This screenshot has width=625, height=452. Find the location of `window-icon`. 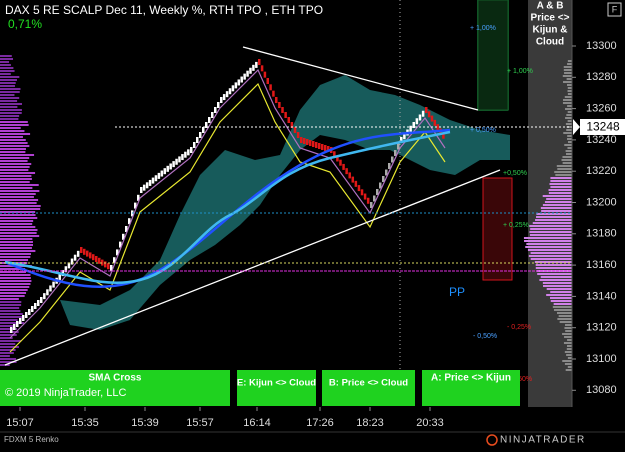

window-icon is located at coordinates (614, 9).